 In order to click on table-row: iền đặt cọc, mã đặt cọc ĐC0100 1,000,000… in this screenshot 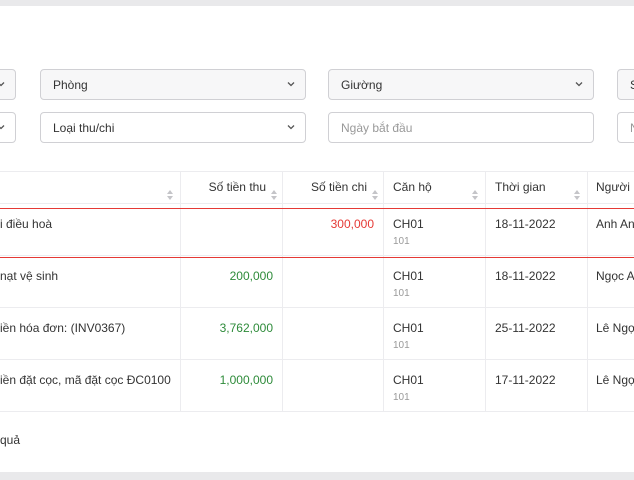, I will do `click(317, 386)`.